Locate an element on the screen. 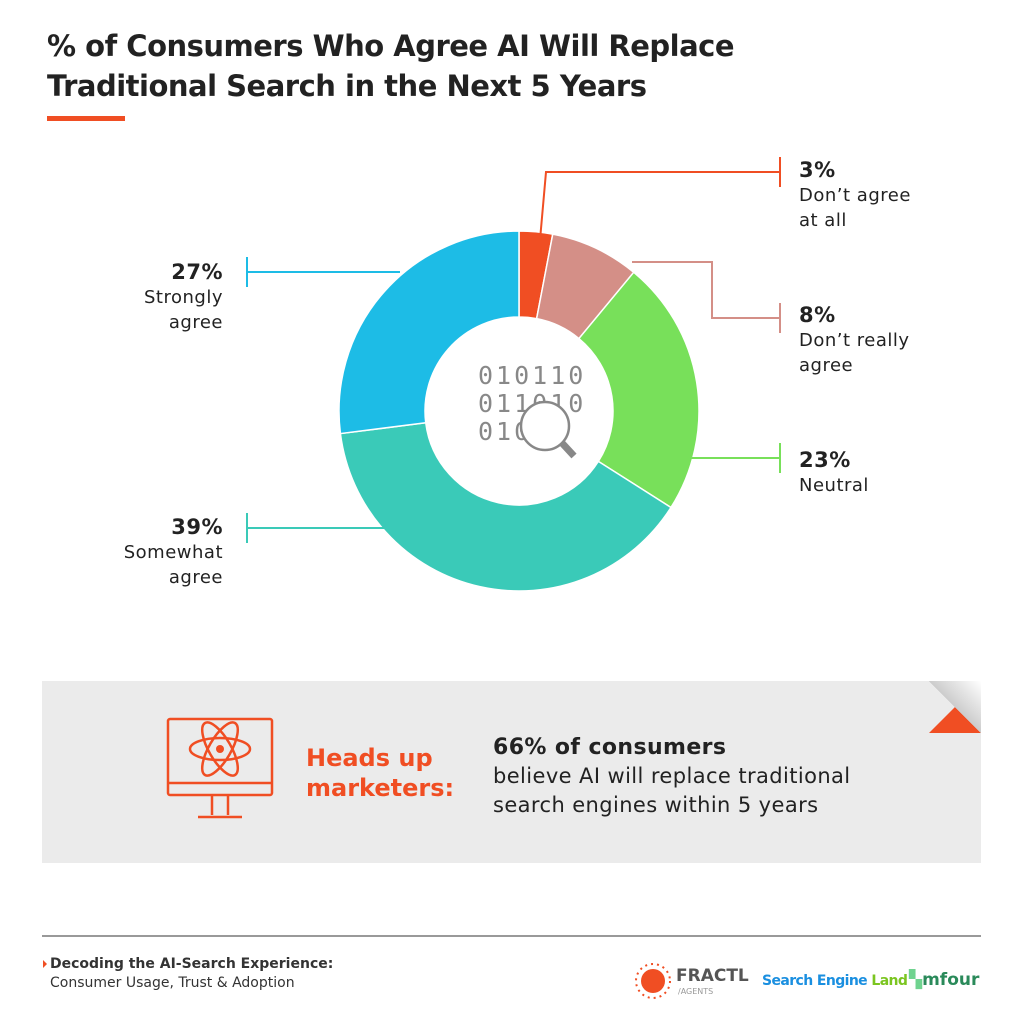 The height and width of the screenshot is (1018, 1024). label-dont-really-agree: 8% Don’t really agree is located at coordinates (854, 339).